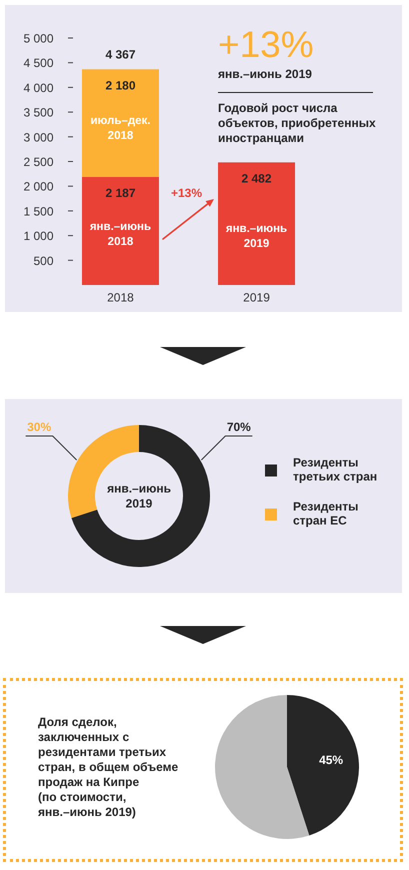  Describe the element at coordinates (297, 123) in the screenshot. I see `annotation: Годовой рост числа объектов, приобретенных иностранцами` at that location.